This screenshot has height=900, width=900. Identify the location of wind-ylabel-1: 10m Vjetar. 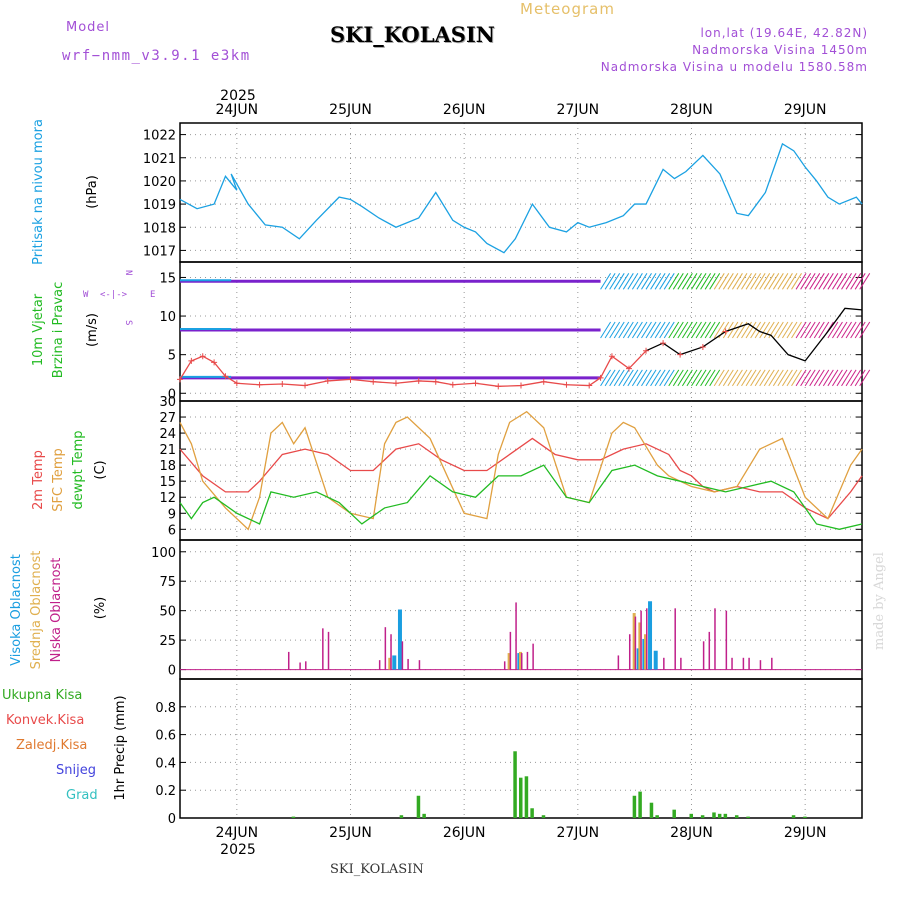
(38, 329).